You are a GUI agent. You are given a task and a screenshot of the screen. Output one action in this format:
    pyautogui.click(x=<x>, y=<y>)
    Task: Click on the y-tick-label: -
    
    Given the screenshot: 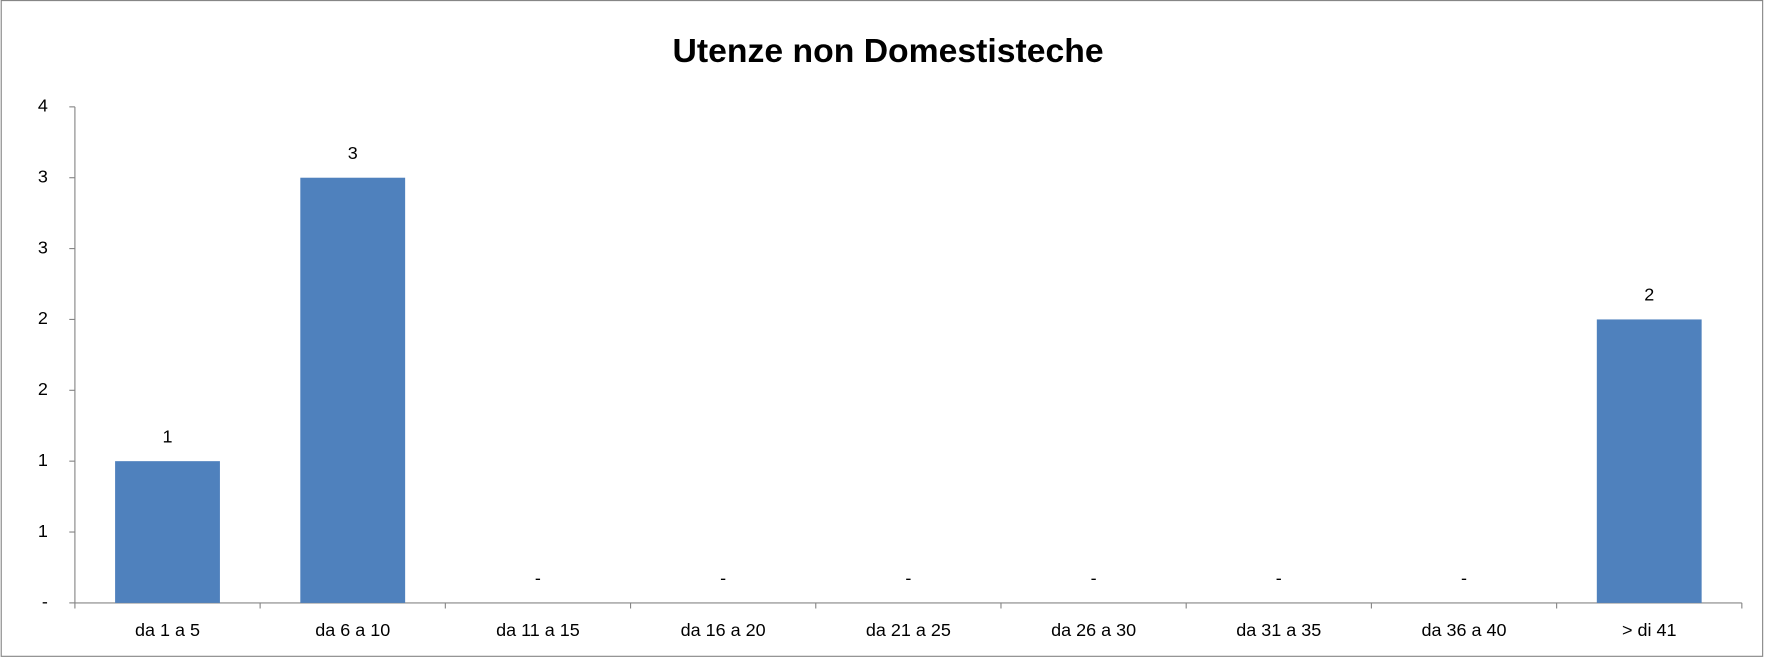 What is the action you would take?
    pyautogui.click(x=45, y=602)
    